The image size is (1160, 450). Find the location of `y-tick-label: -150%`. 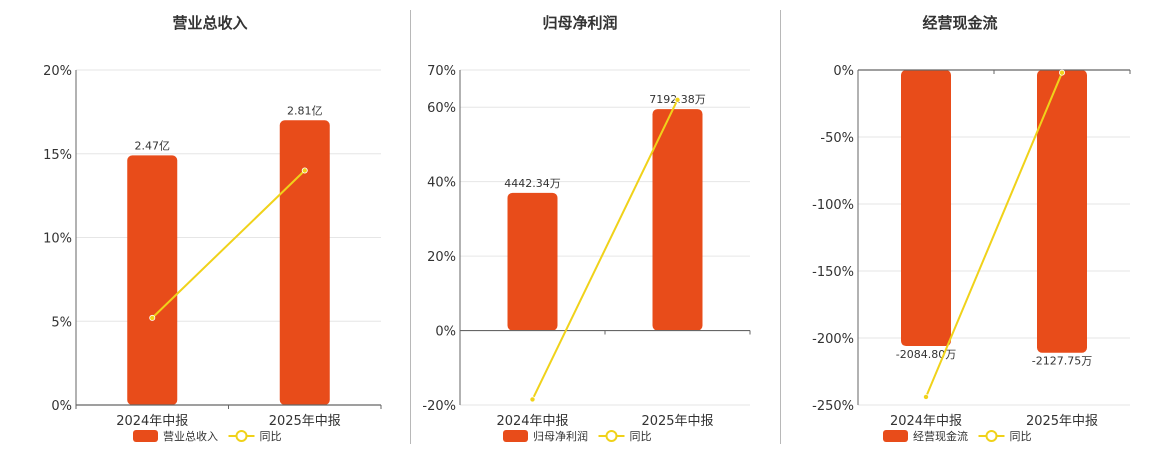

y-tick-label: -150% is located at coordinates (833, 272).